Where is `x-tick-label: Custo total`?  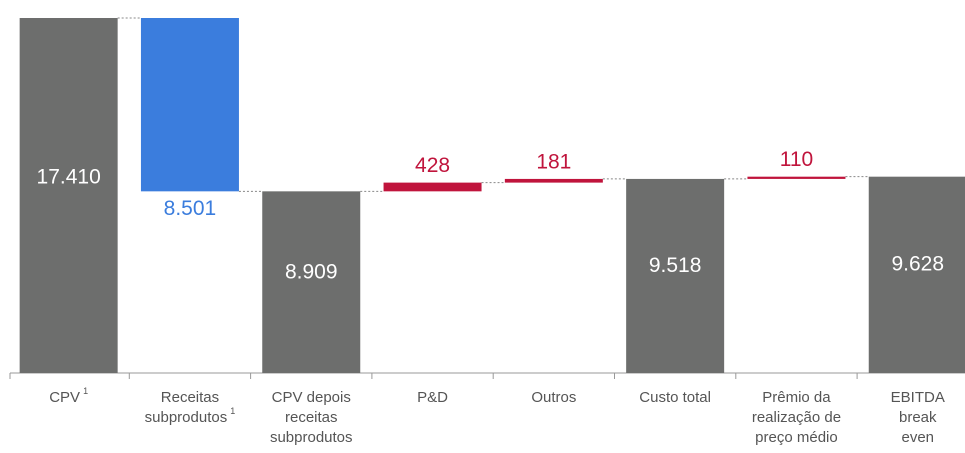
x-tick-label: Custo total is located at coordinates (675, 397).